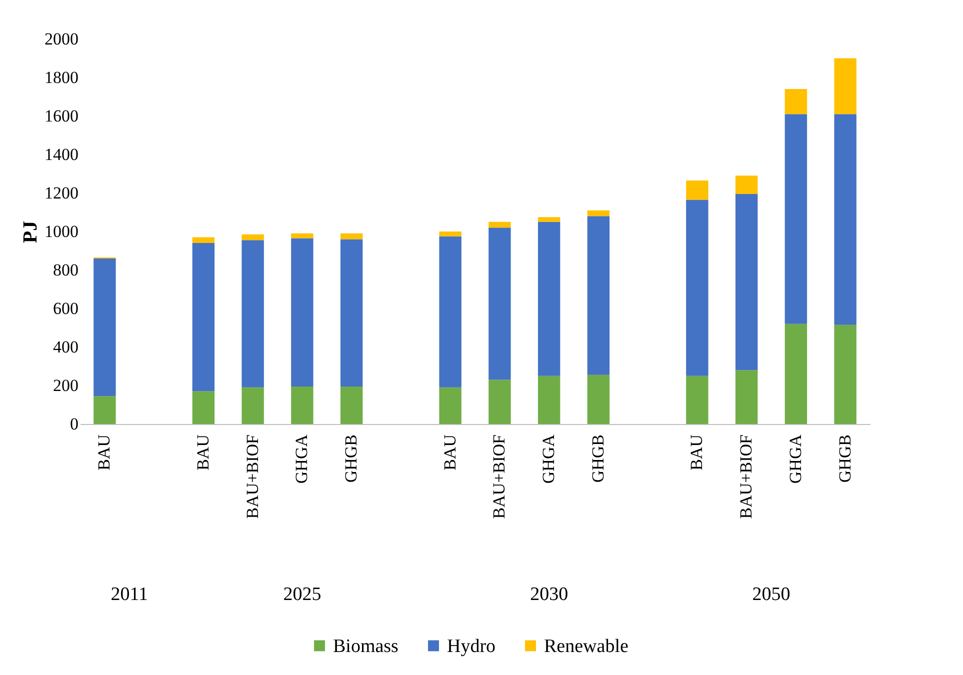  I want to click on y-tick-label: 1800, so click(61, 77).